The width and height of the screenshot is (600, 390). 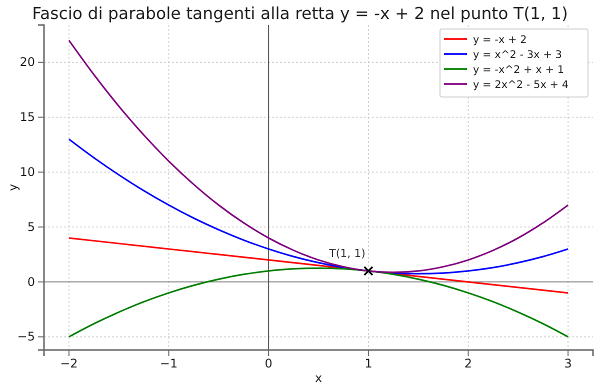 I want to click on x-tick-label: 0, so click(x=268, y=363).